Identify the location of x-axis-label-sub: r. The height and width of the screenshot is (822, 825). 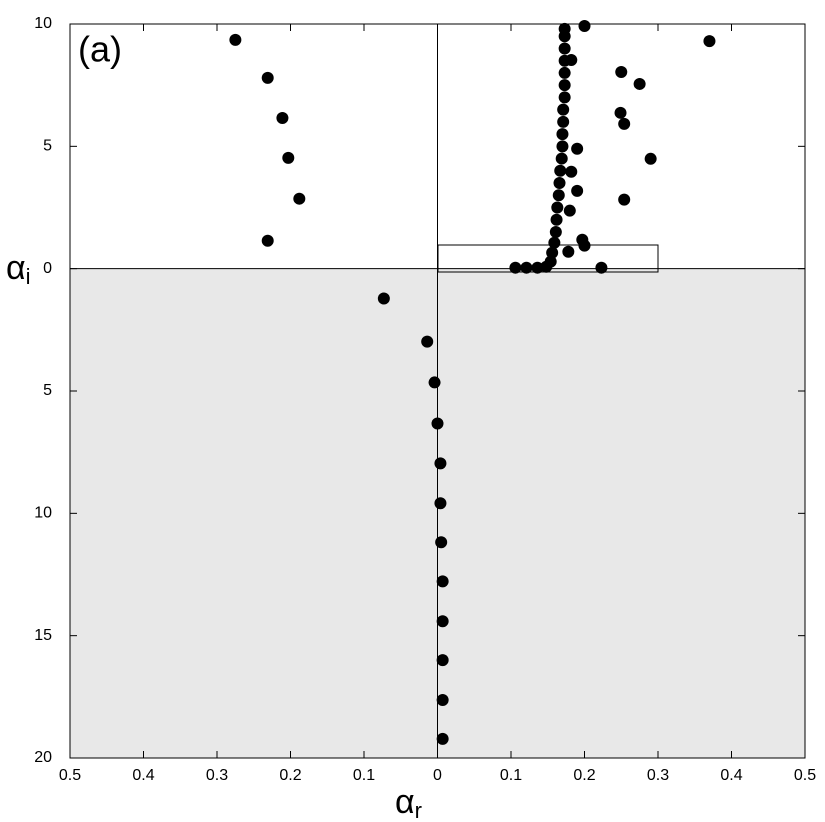
(418, 810).